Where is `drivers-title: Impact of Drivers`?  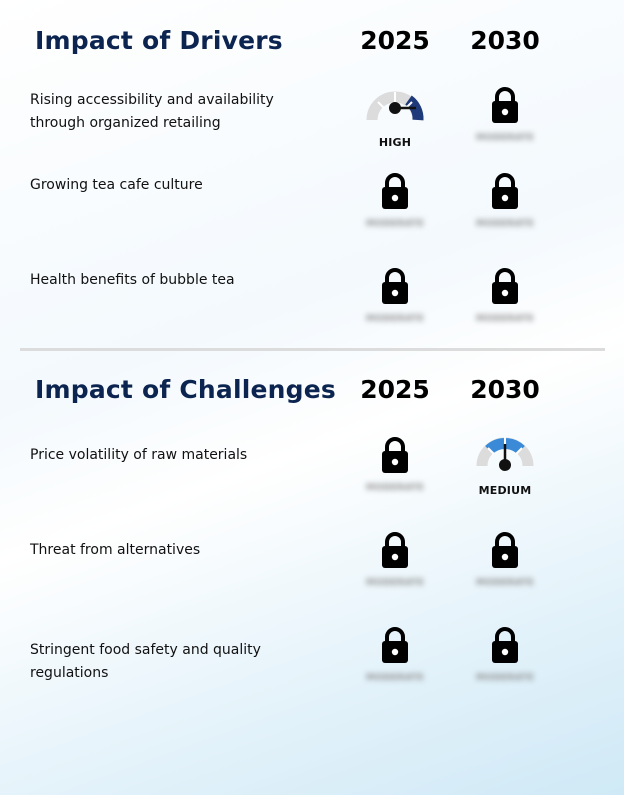 drivers-title: Impact of Drivers is located at coordinates (159, 40).